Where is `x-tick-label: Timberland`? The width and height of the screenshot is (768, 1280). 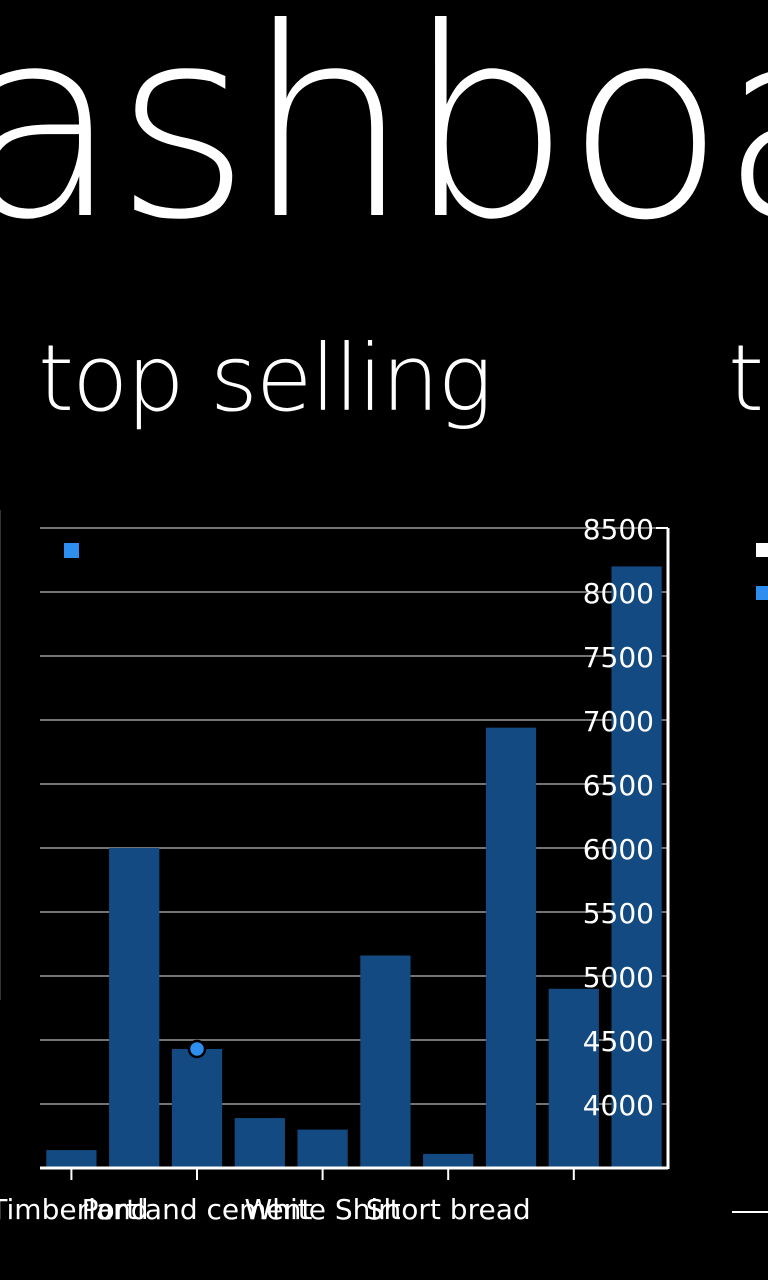 x-tick-label: Timberland is located at coordinates (74, 1209).